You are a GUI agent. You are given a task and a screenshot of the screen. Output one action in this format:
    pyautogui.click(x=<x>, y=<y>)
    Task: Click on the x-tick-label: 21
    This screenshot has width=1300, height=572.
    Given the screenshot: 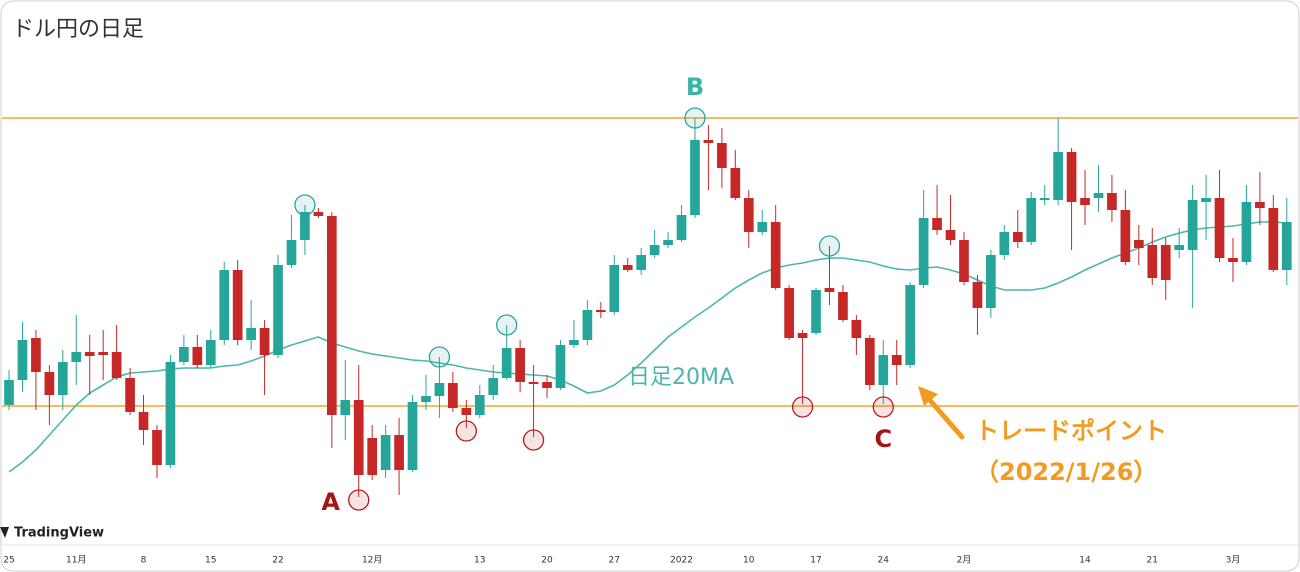 What is the action you would take?
    pyautogui.click(x=1152, y=561)
    